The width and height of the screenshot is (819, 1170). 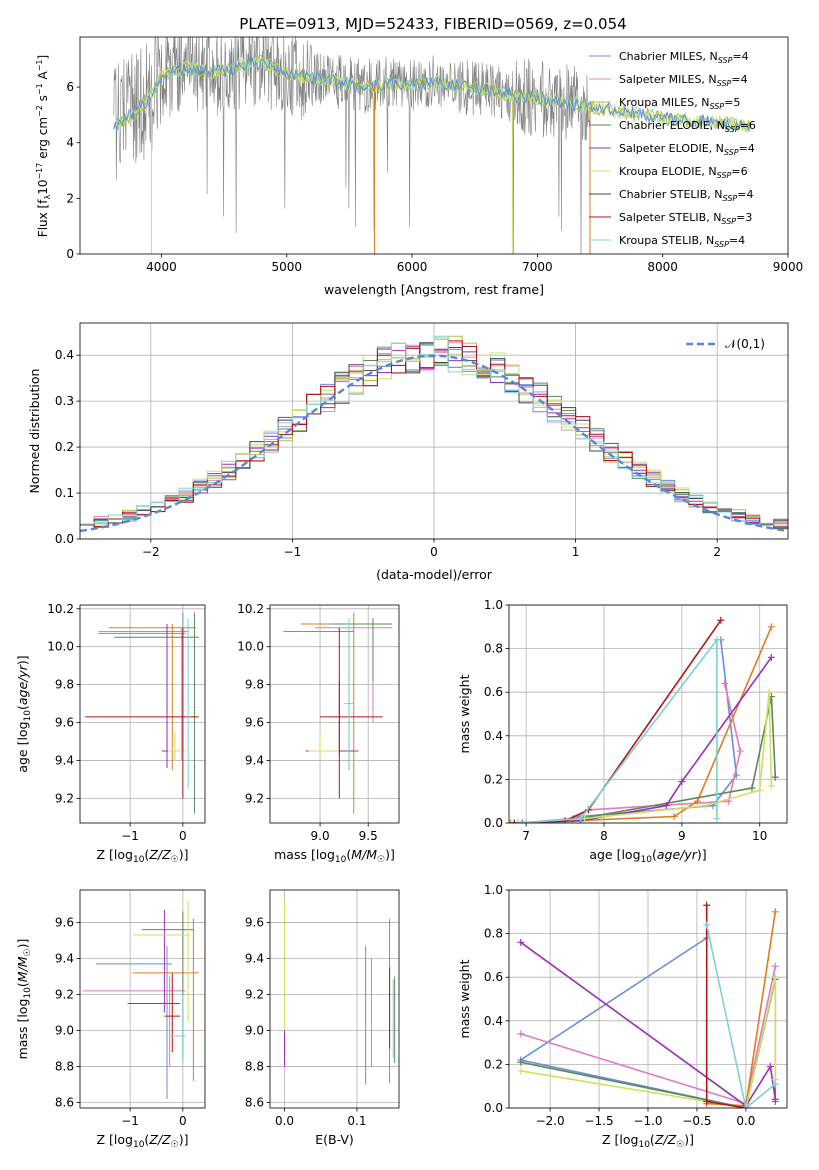 What do you see at coordinates (647, 1121) in the screenshot?
I see `x-tick-label: −1.0` at bounding box center [647, 1121].